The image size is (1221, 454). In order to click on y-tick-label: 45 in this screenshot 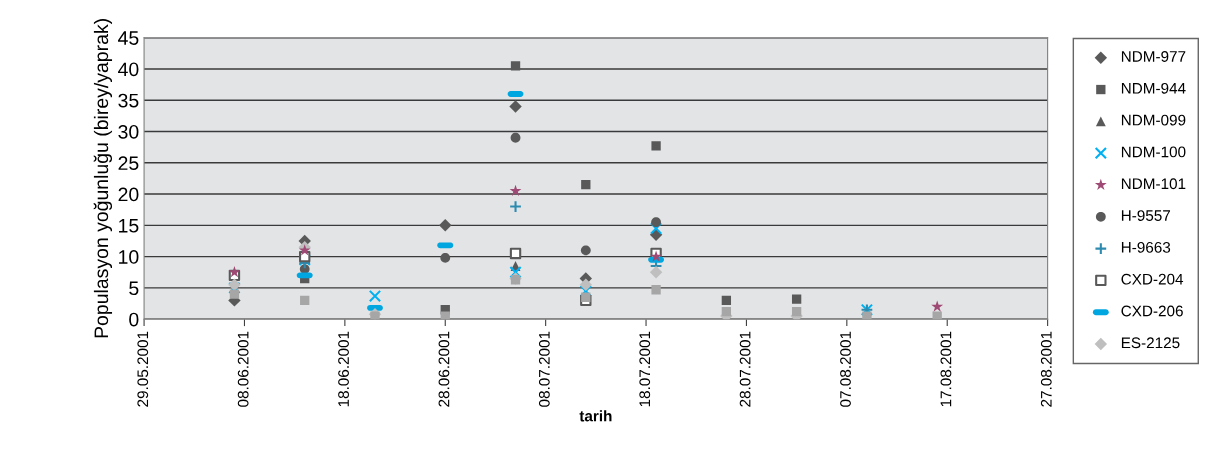, I will do `click(128, 38)`.